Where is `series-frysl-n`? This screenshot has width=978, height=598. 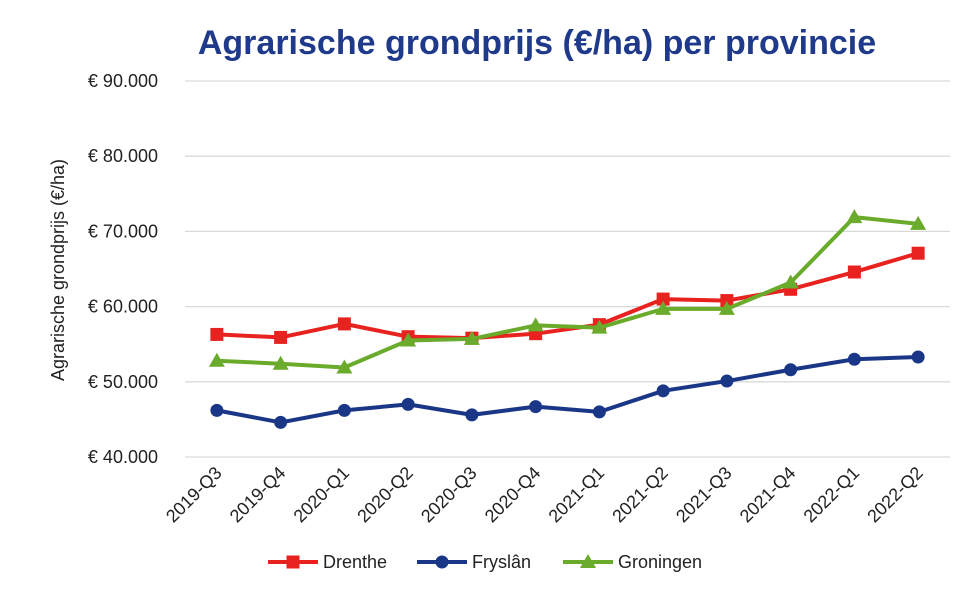 series-frysl-n is located at coordinates (567, 389).